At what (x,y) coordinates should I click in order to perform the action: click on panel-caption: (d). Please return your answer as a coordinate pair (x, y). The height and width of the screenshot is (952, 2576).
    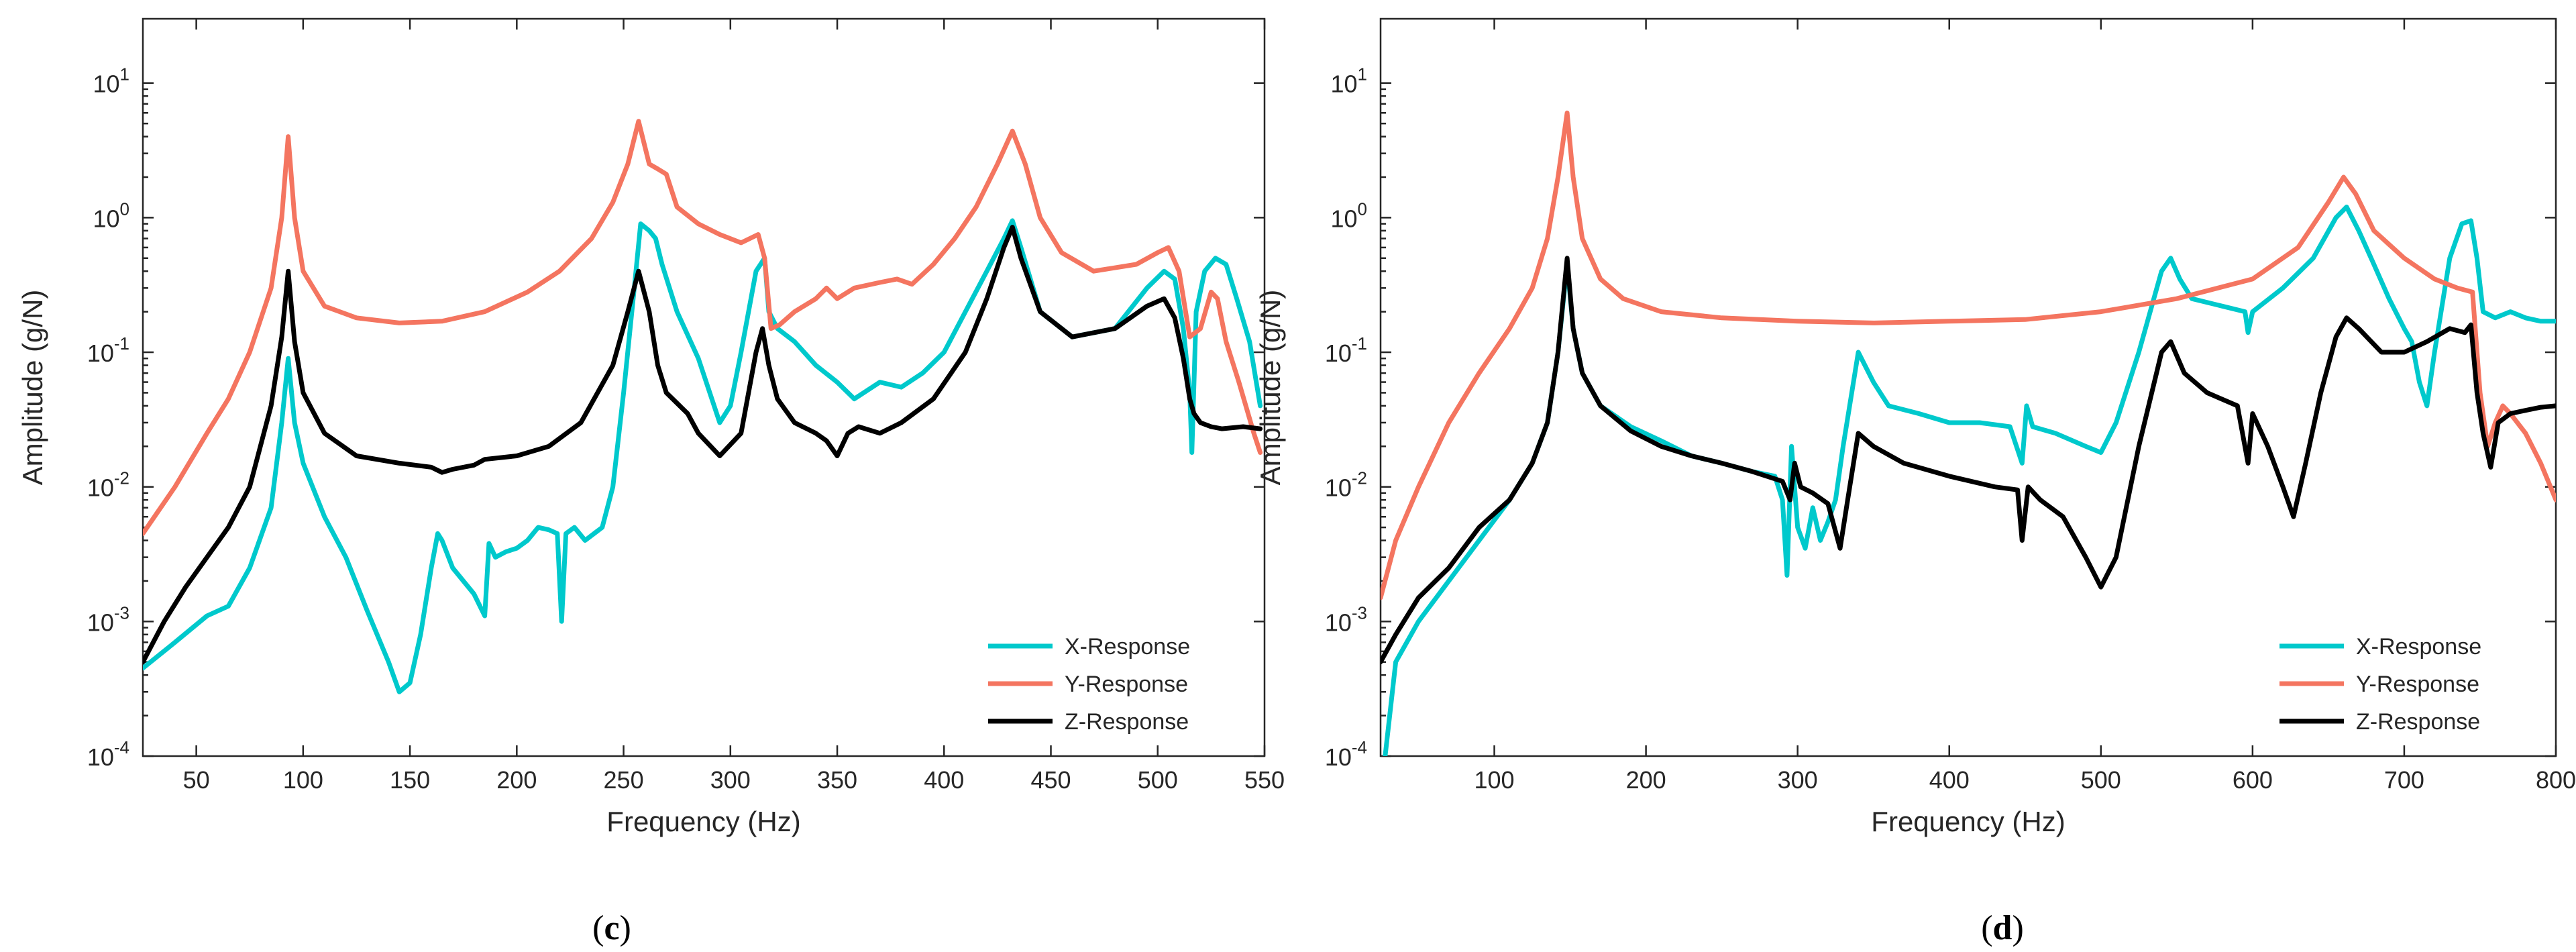
    Looking at the image, I should click on (2002, 928).